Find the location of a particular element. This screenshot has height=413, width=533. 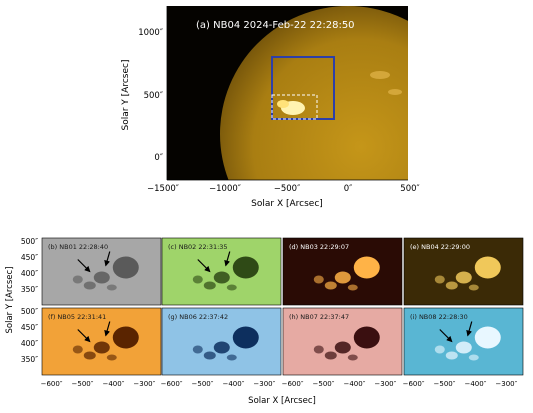

panel-label: (d) NB03 22:29:07 is located at coordinates (319, 247).